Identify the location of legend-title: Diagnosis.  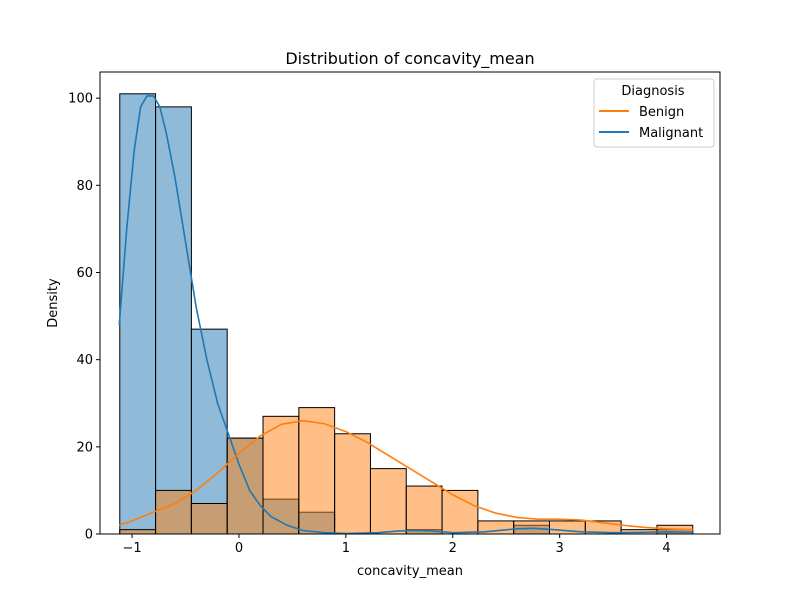
(652, 91).